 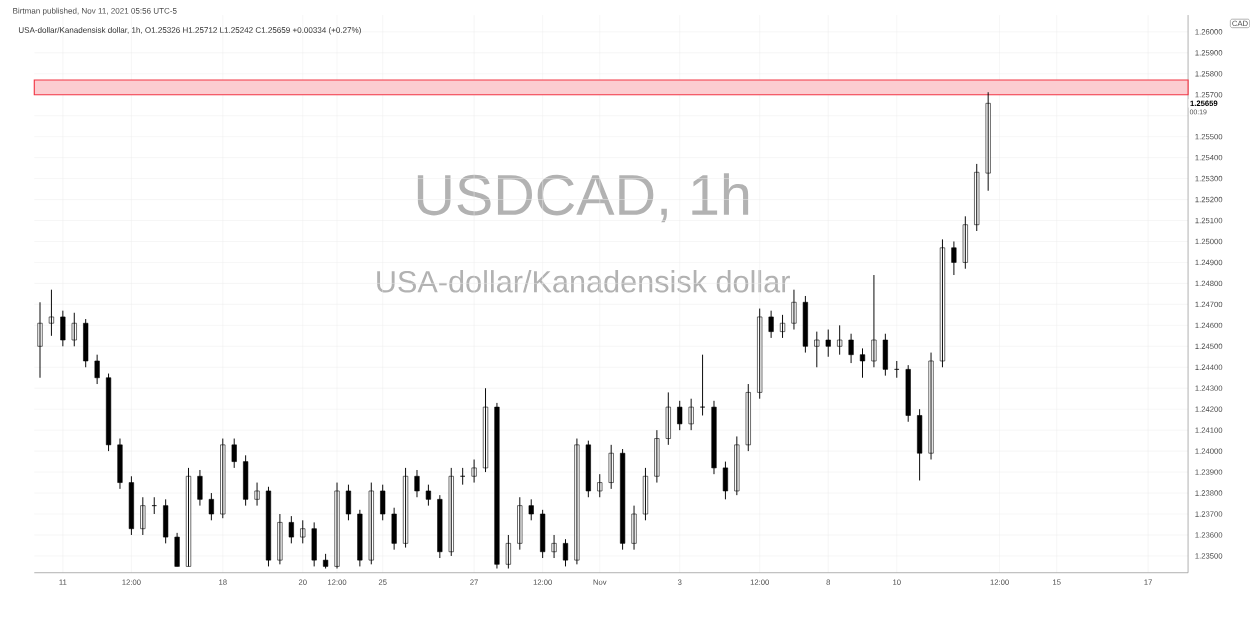 I want to click on annotation: USA-dollar/Kanadensisk dollar, so click(x=583, y=282).